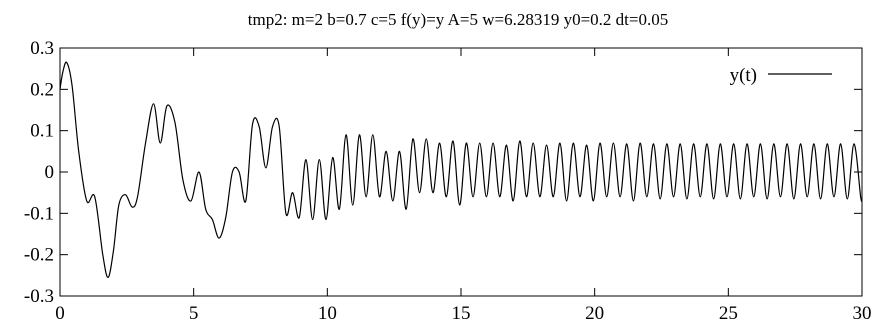 This screenshot has width=878, height=324. I want to click on y-tick-label: -0.3, so click(39, 296).